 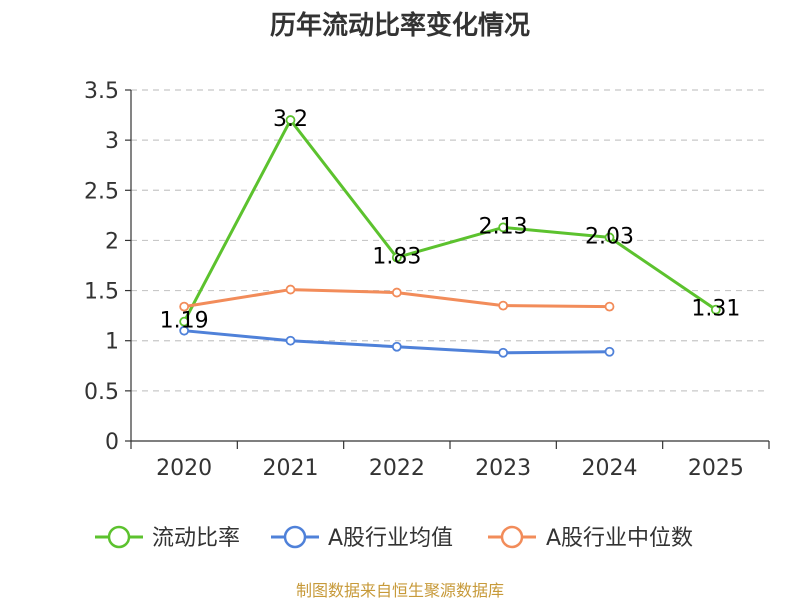 I want to click on data-label: 1.19, so click(x=184, y=321).